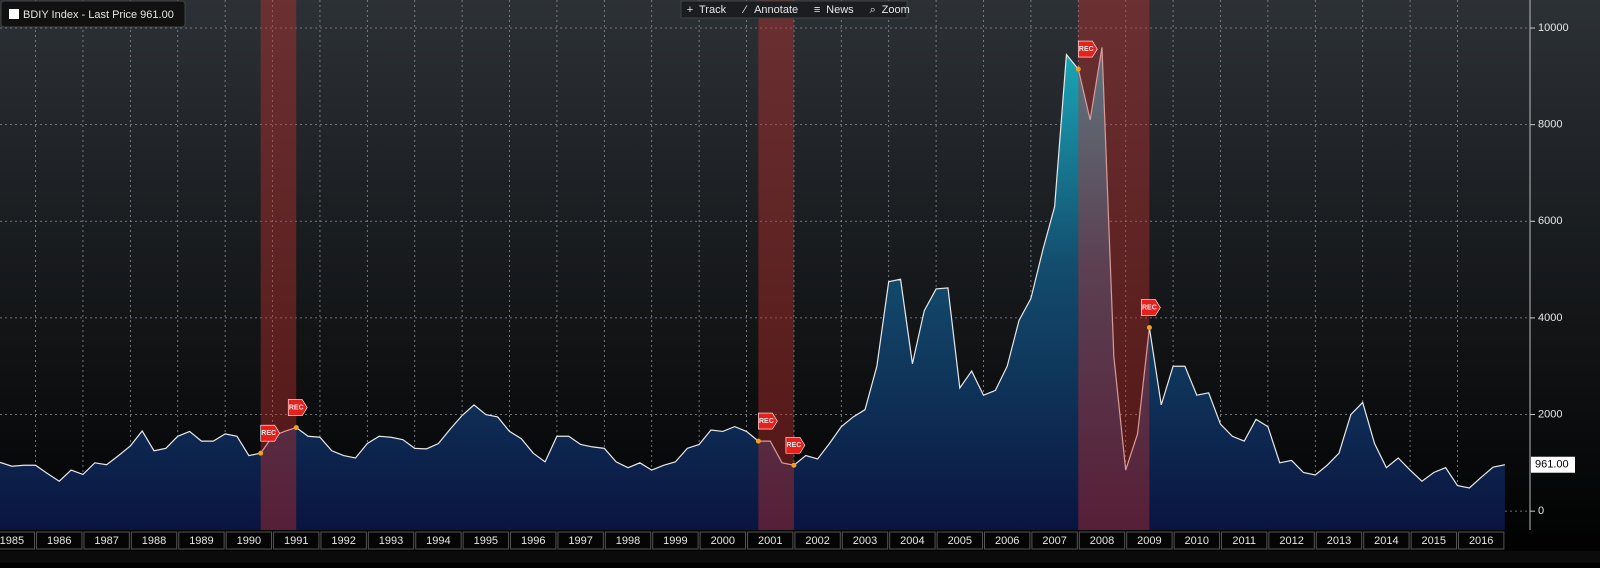 The width and height of the screenshot is (1600, 568). What do you see at coordinates (98, 15) in the screenshot?
I see `chart-title: BDIY Index - Last Price 961.00` at bounding box center [98, 15].